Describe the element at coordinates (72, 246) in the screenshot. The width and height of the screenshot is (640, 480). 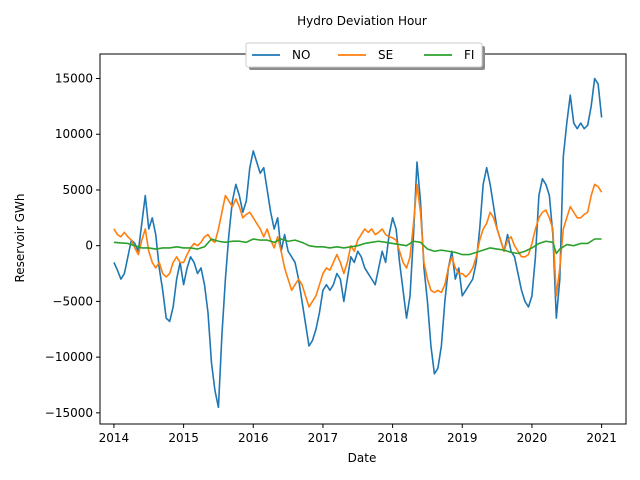
I see `y-axis: −15000 −10000 −5000 0 5000 10000 15000` at that location.